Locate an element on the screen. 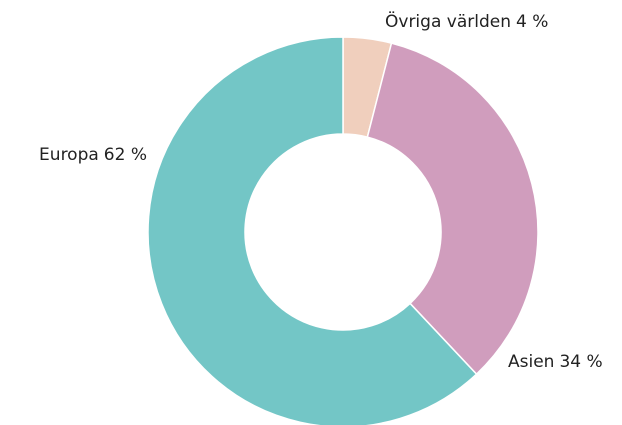  slice-label: Övriga världen 4 % is located at coordinates (466, 21).